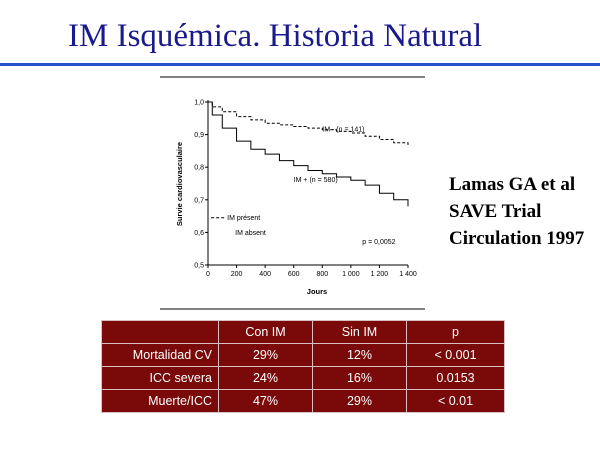 This screenshot has height=450, width=600. What do you see at coordinates (359, 355) in the screenshot?
I see `table-cell: 12%` at bounding box center [359, 355].